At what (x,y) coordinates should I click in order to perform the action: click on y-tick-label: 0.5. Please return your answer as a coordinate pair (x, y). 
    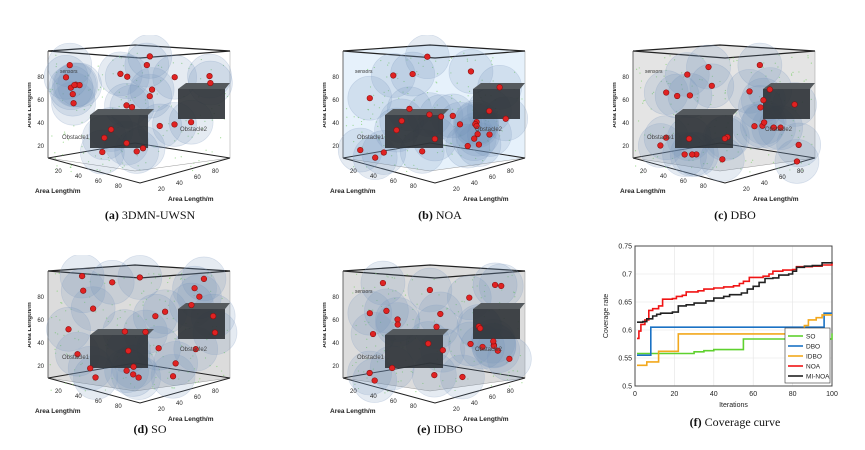
    Looking at the image, I should click on (627, 387).